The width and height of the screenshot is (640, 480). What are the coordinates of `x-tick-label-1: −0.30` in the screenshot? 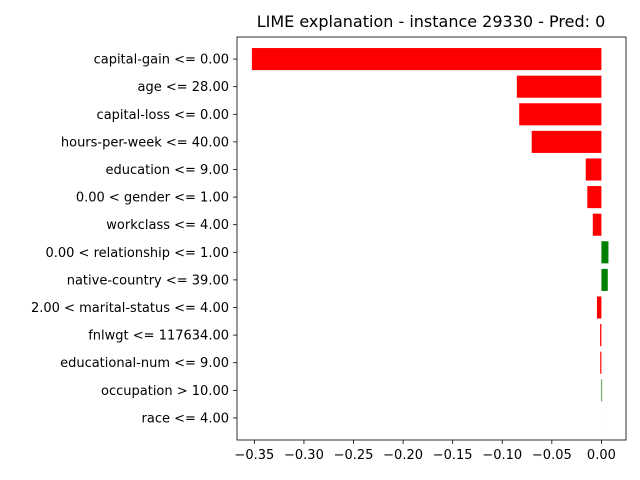 It's located at (304, 455).